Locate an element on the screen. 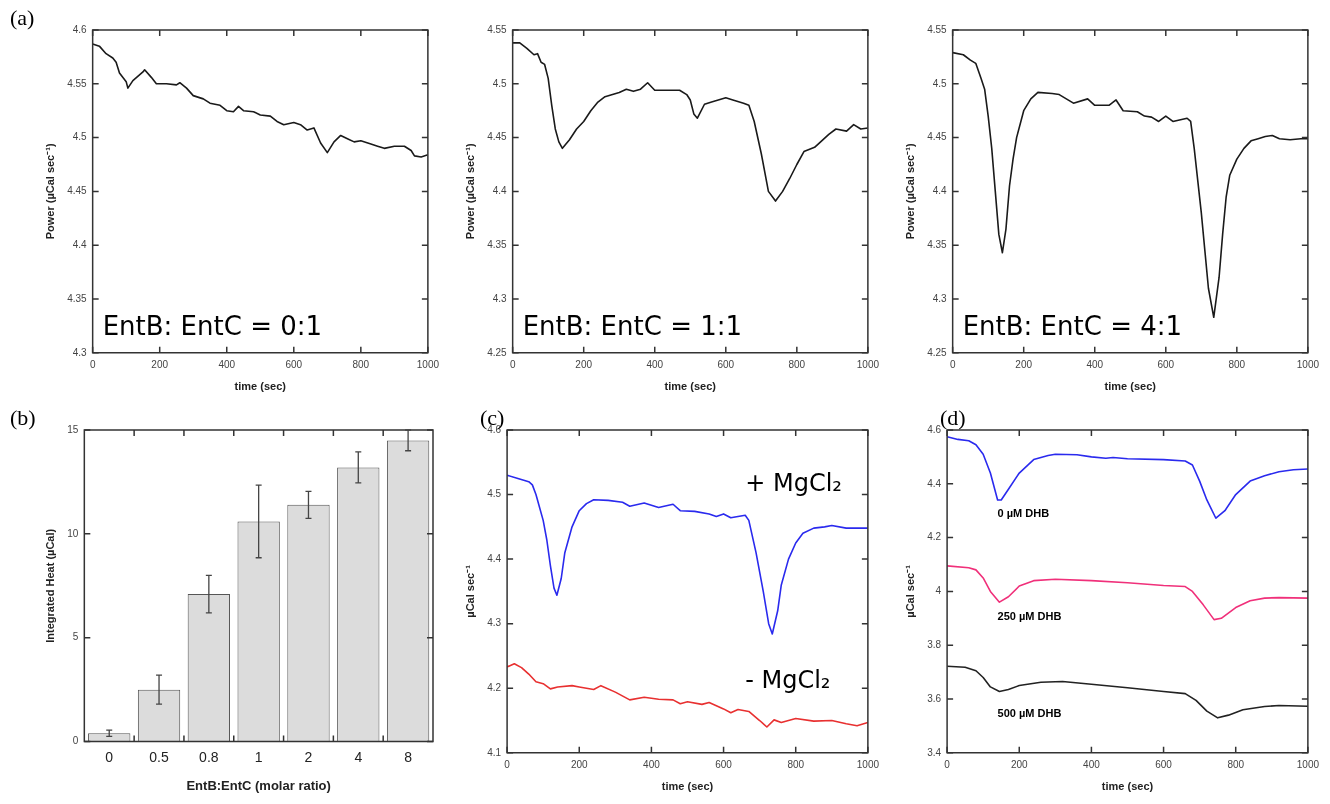 The height and width of the screenshot is (804, 1330). series-label: 250 µM DHB is located at coordinates (1029, 616).